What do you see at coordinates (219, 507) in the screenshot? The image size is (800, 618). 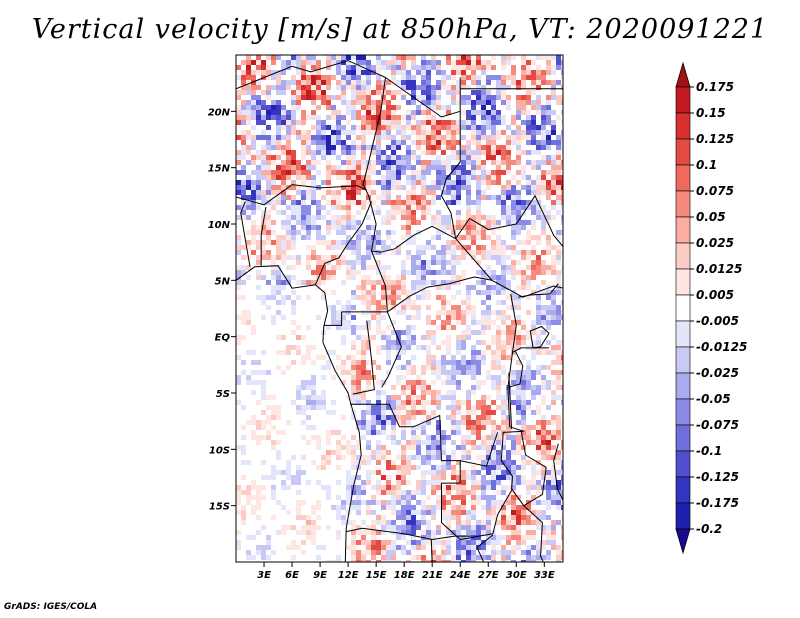 I see `y-tick-label: 15S` at bounding box center [219, 507].